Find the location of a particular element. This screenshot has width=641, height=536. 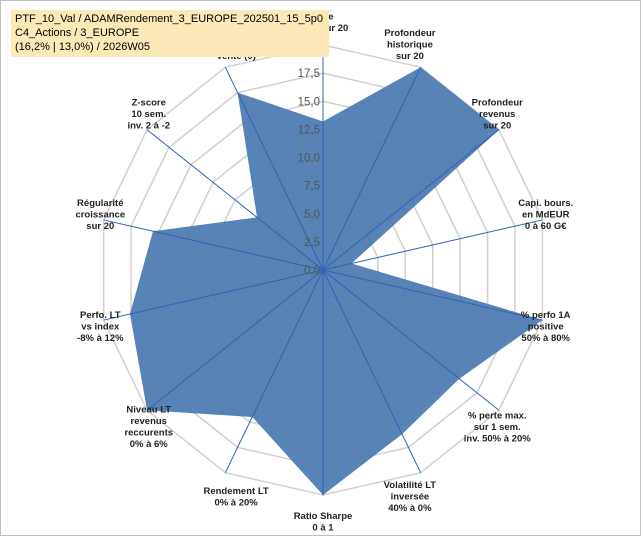

portfolio-info-line-2: C4_Actions / 3_EUROPE is located at coordinates (77, 33).